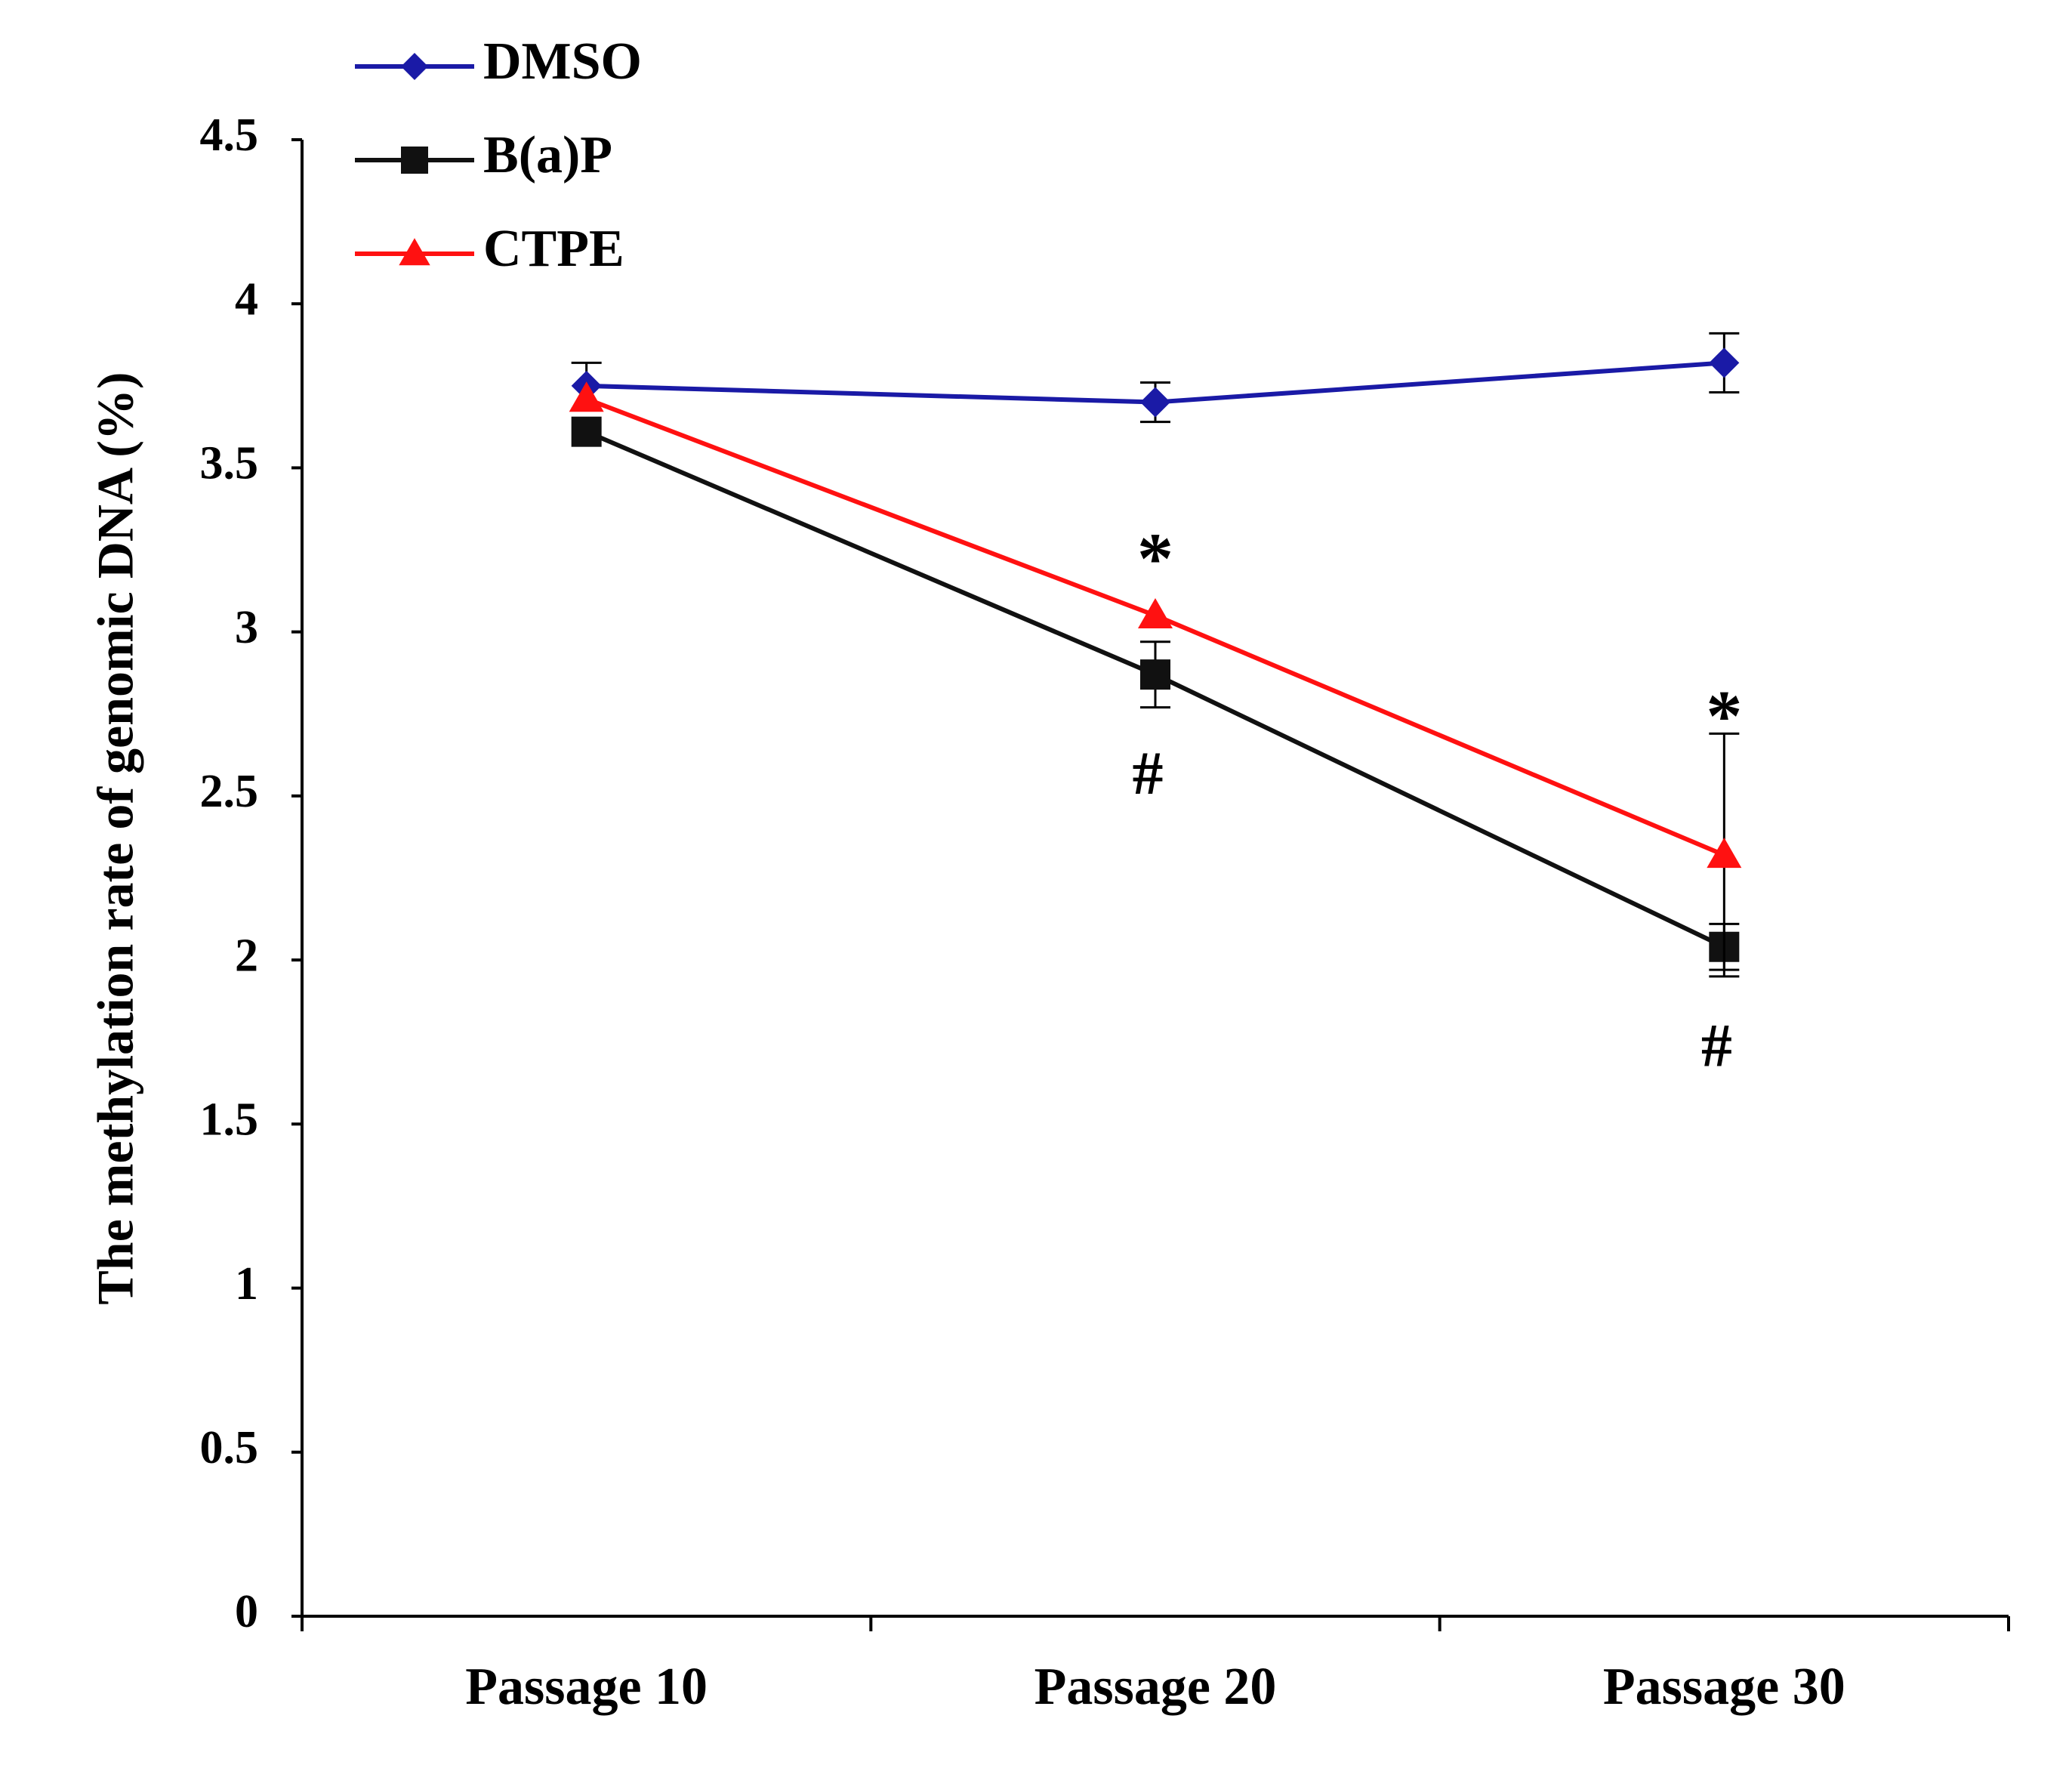 Image resolution: width=2072 pixels, height=1765 pixels. What do you see at coordinates (246, 1611) in the screenshot?
I see `y-tick-label: 0` at bounding box center [246, 1611].